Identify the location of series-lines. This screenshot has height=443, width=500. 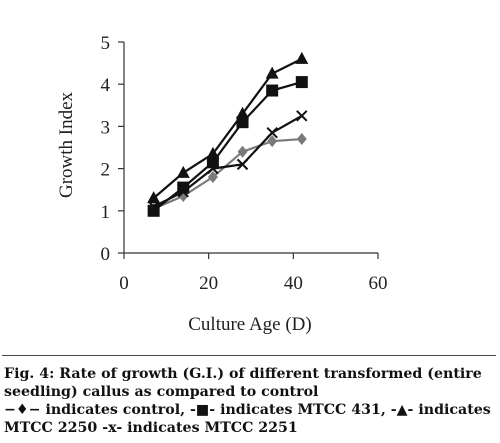
(227, 134).